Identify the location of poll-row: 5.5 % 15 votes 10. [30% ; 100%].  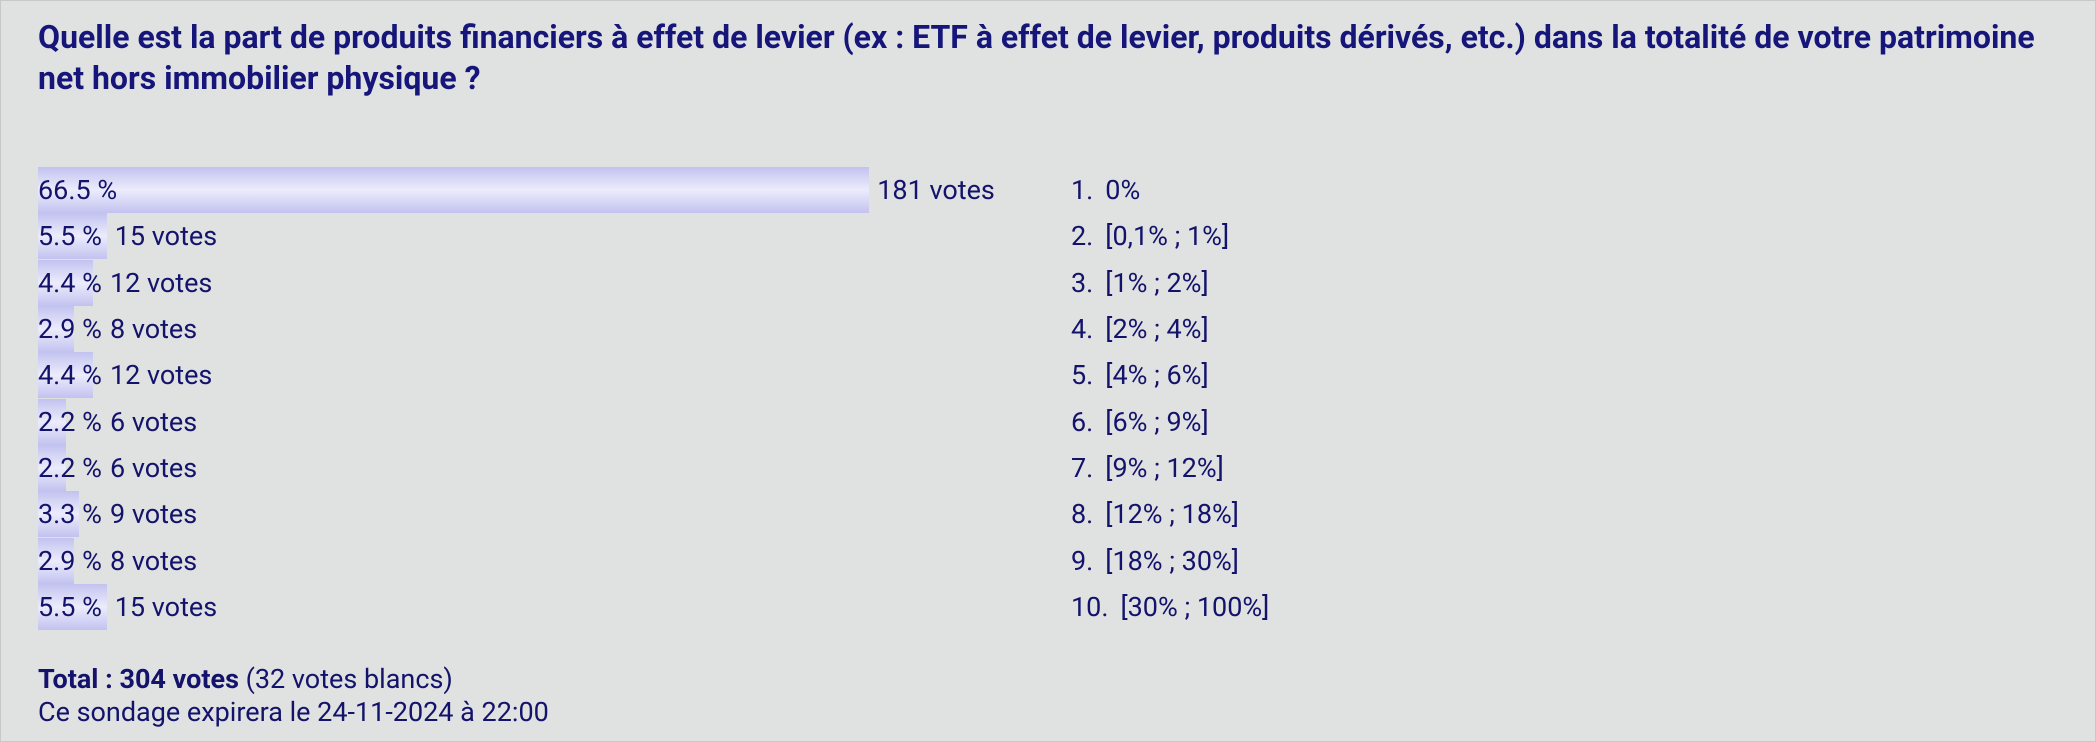
(653, 606).